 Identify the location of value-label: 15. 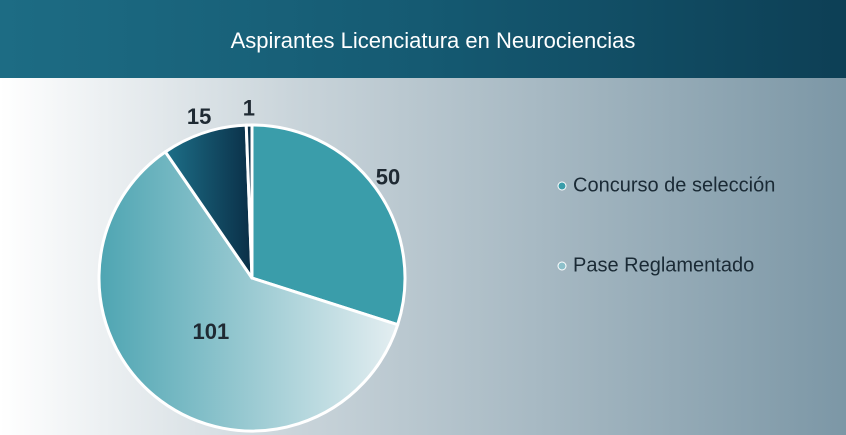
(199, 116).